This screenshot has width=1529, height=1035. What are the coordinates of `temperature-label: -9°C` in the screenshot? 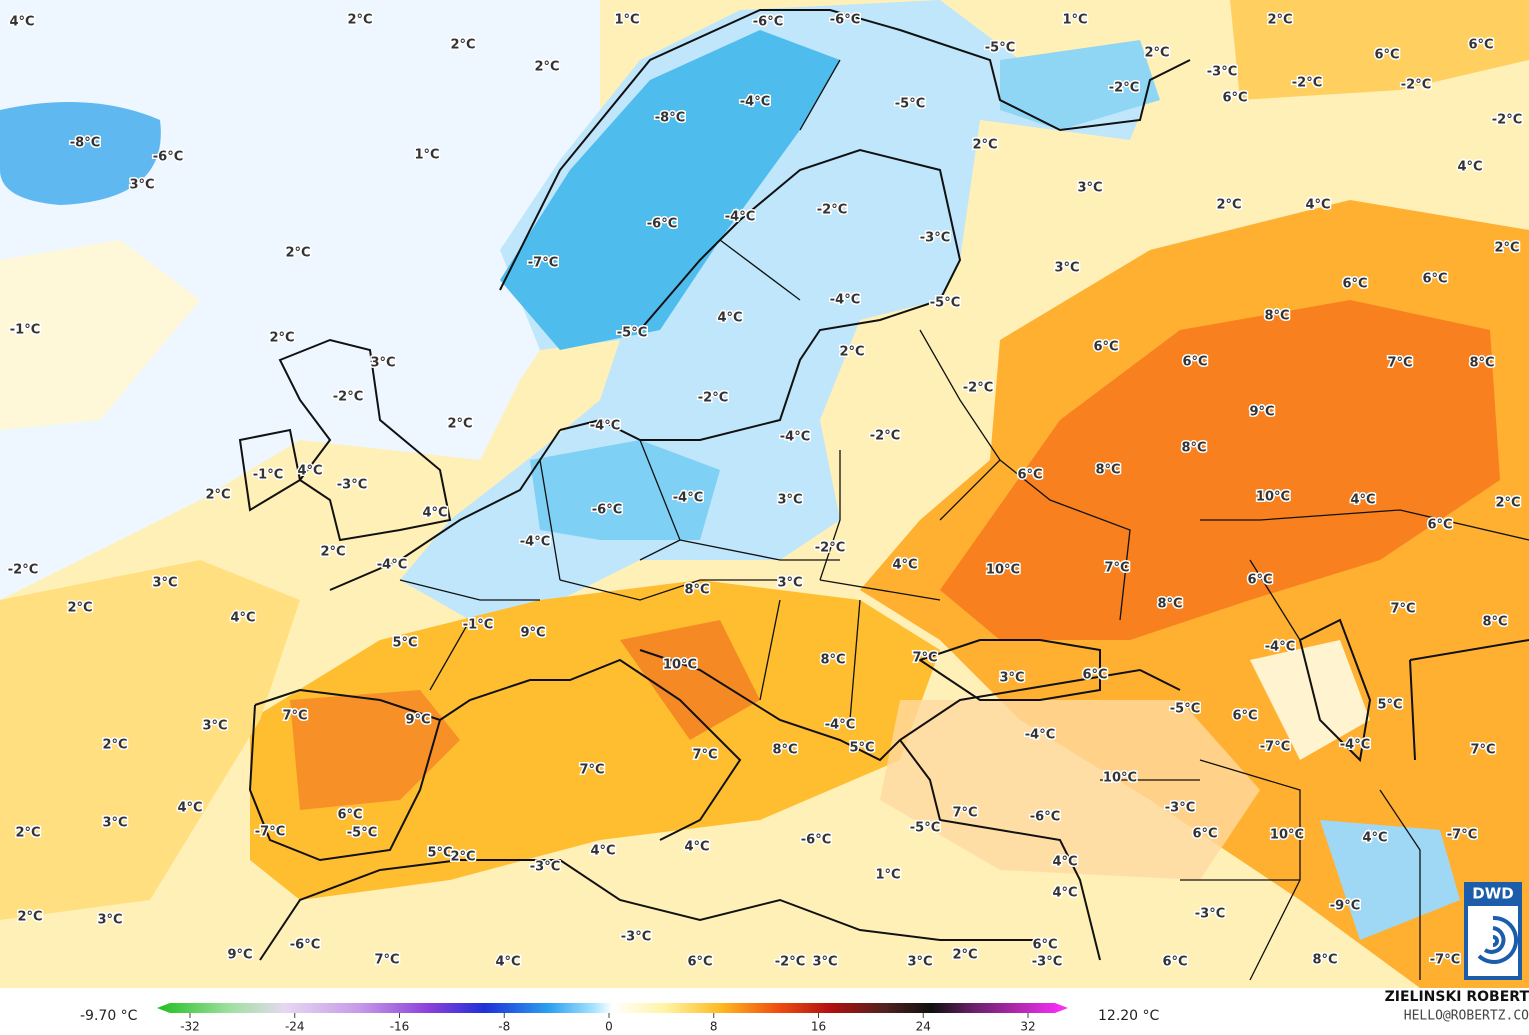 It's located at (1345, 906).